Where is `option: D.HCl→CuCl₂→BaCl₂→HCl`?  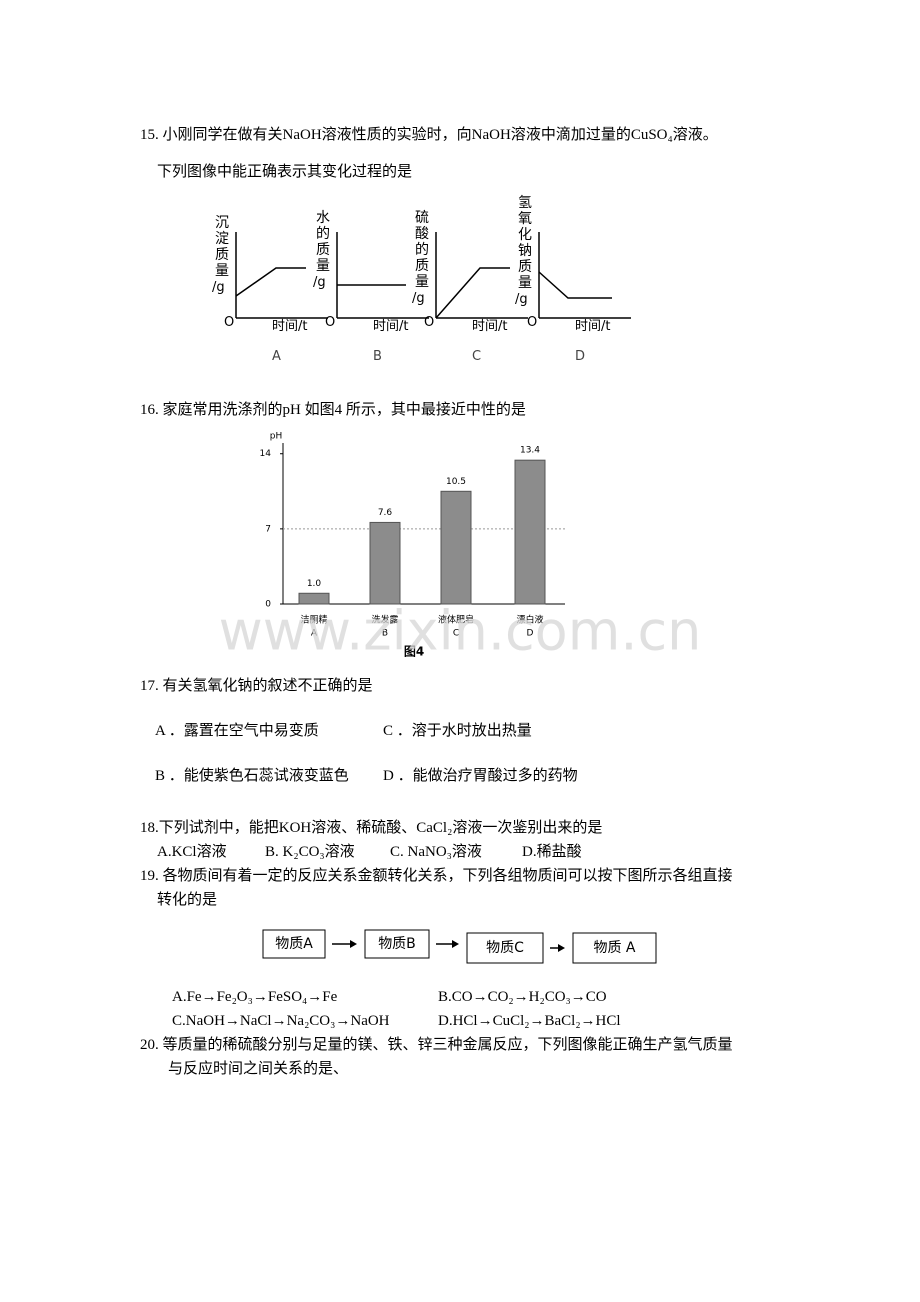 option: D.HCl→CuCl₂→BaCl₂→HCl is located at coordinates (529, 1021).